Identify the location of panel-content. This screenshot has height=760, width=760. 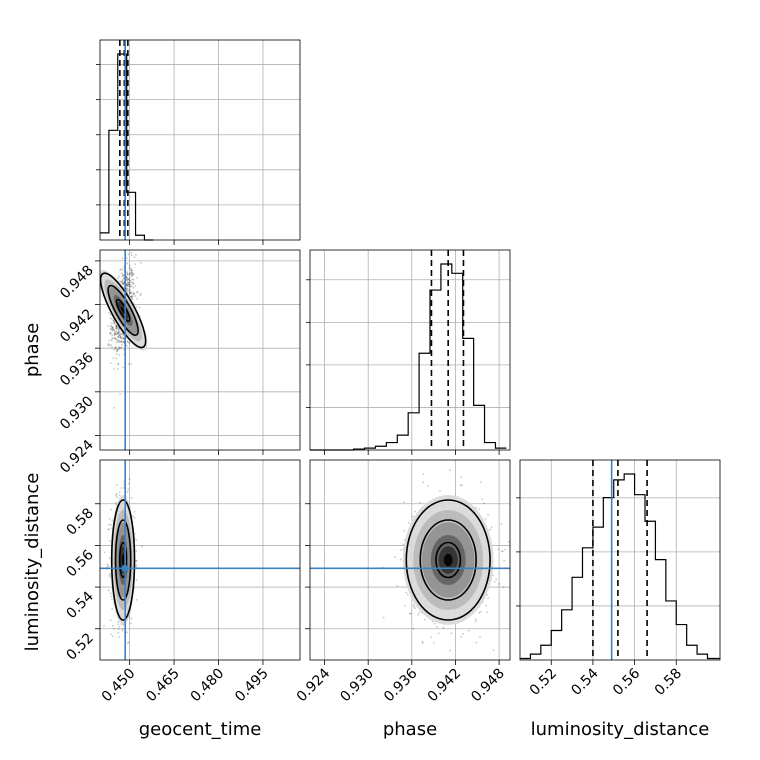
(200, 560).